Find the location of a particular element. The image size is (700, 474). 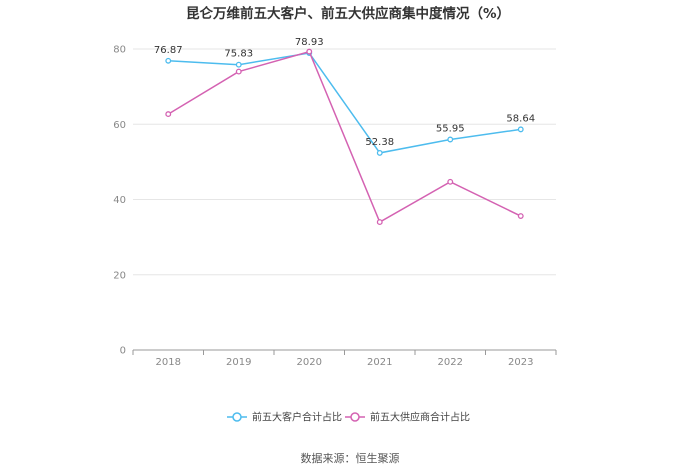

x-axis is located at coordinates (344, 352).